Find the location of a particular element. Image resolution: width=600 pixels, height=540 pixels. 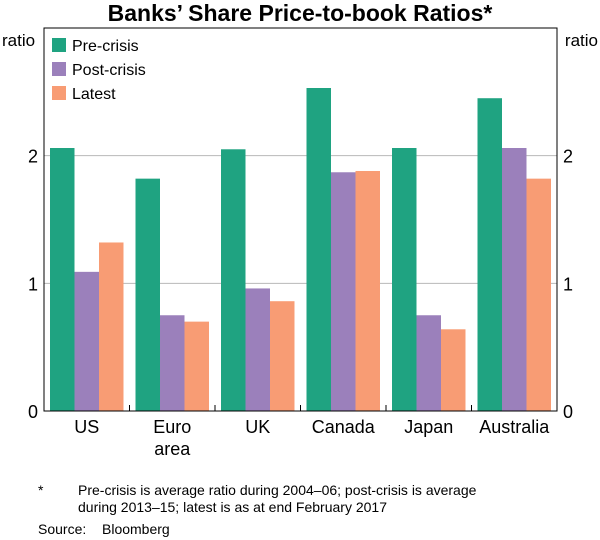

chart-title: Banks’ Share Price-to-book Ratios* is located at coordinates (300, 13).